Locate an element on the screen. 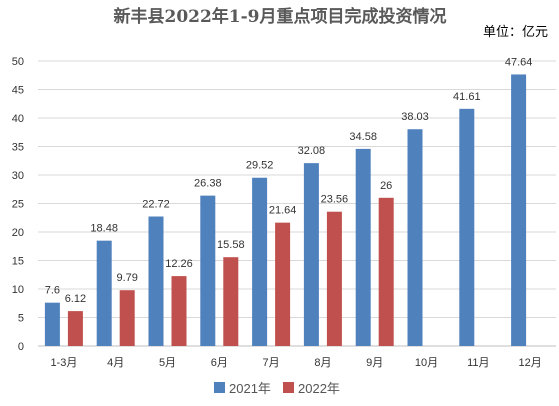  data-label: 38.03 is located at coordinates (415, 117).